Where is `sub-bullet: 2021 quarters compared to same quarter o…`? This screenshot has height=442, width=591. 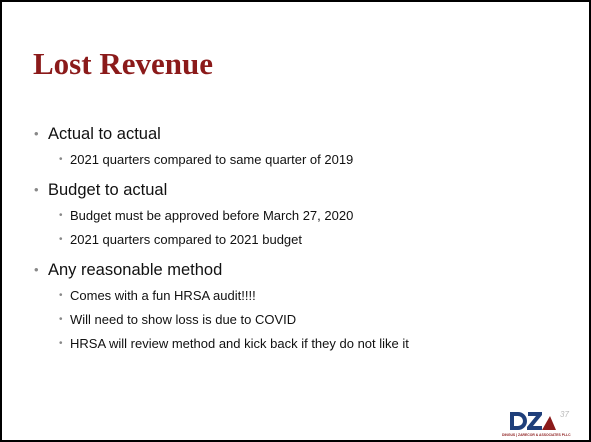 sub-bullet: 2021 quarters compared to same quarter o… is located at coordinates (316, 160).